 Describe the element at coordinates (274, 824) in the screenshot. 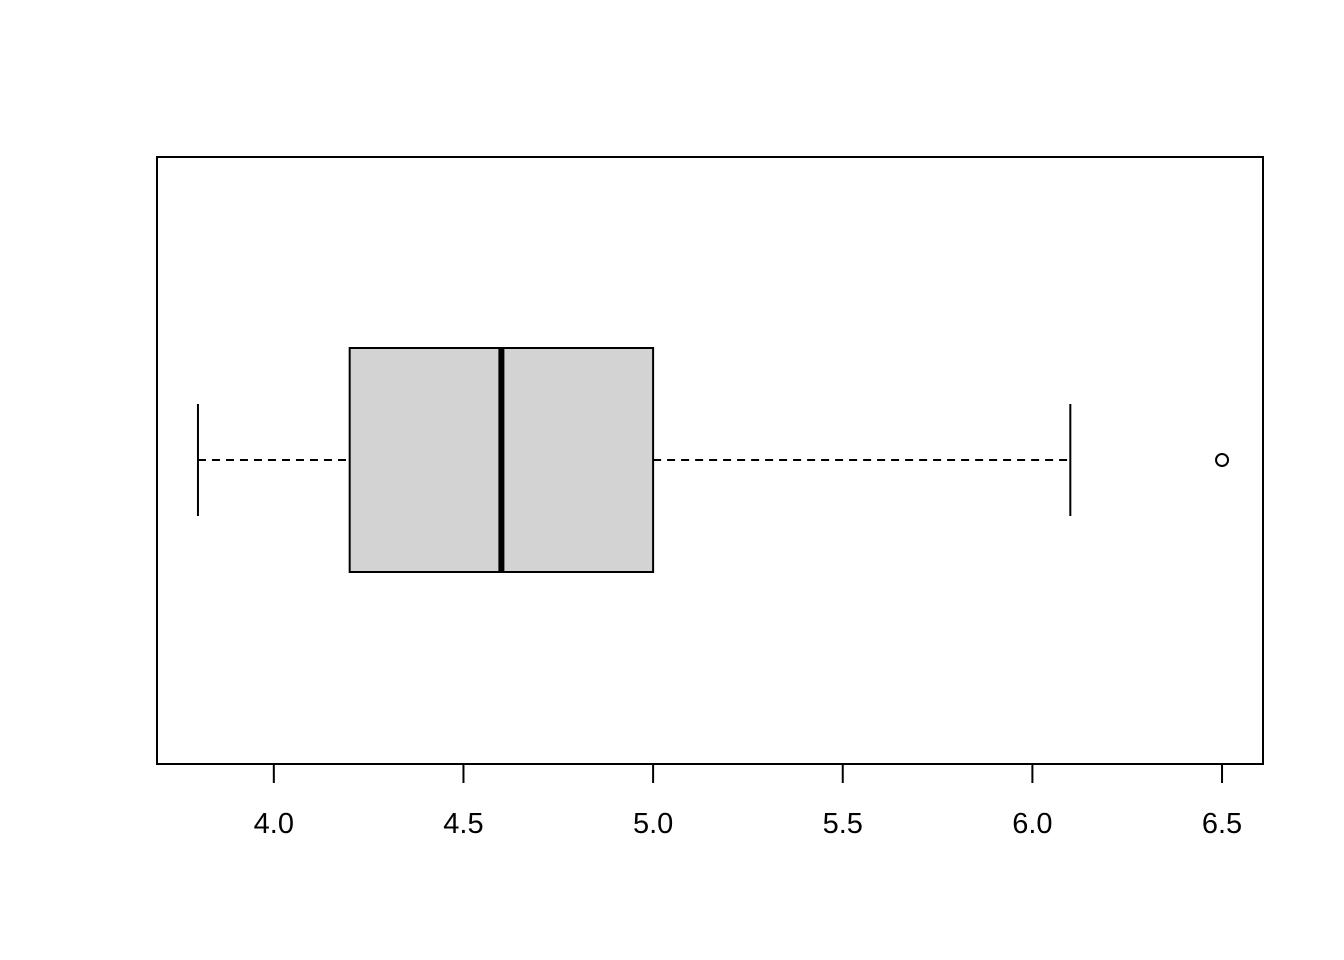

I see `x-tick-label: 4.0` at that location.